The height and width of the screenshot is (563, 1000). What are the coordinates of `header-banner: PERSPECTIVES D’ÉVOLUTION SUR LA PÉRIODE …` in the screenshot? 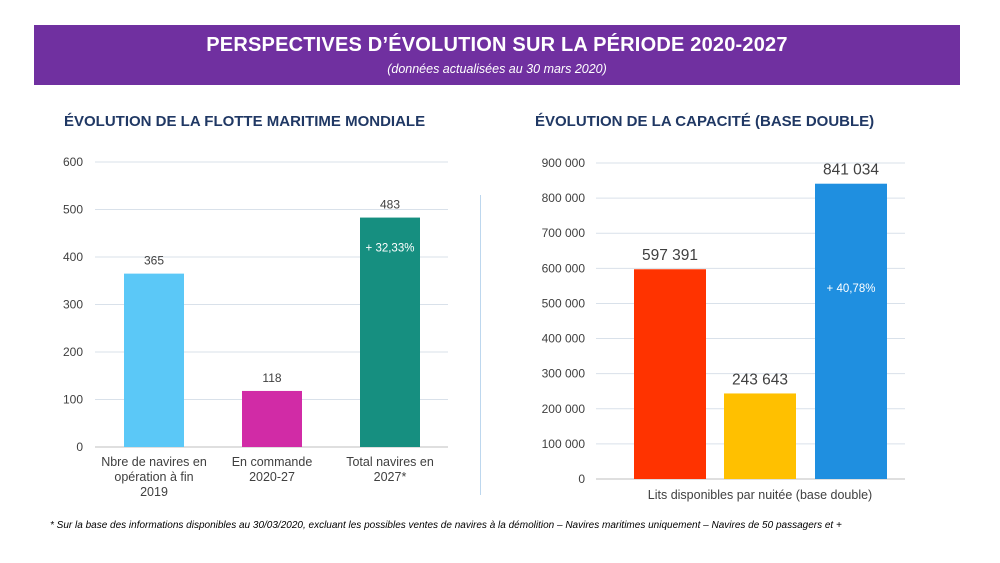 It's located at (497, 55).